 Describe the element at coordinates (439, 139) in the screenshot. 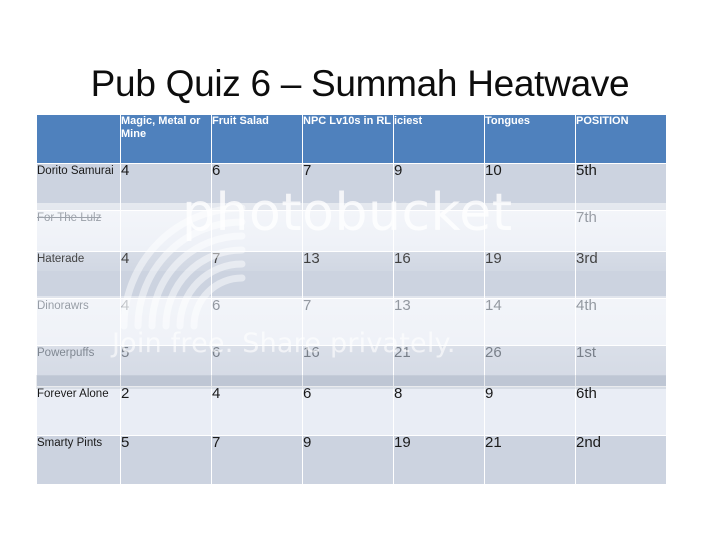

I see `header-cell-iciest: iciest` at that location.